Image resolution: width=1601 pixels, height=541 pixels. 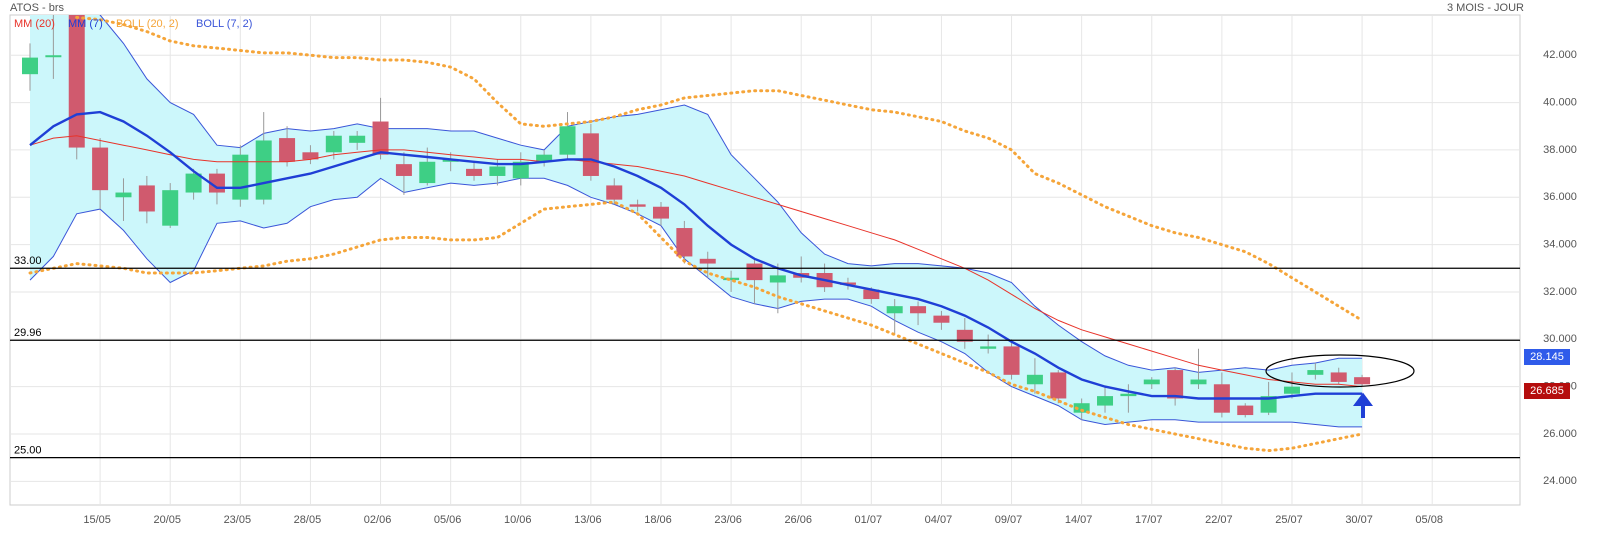 I want to click on x-tick-label: 22/07, so click(x=1219, y=520).